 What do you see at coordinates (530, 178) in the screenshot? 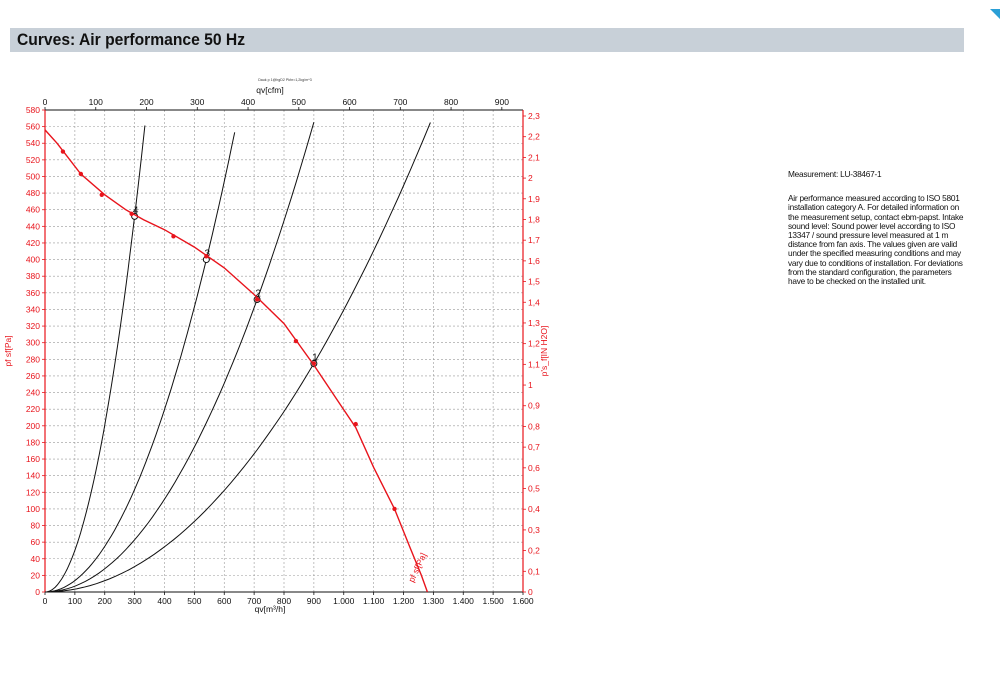
I see `y2-tick-label: 2` at bounding box center [530, 178].